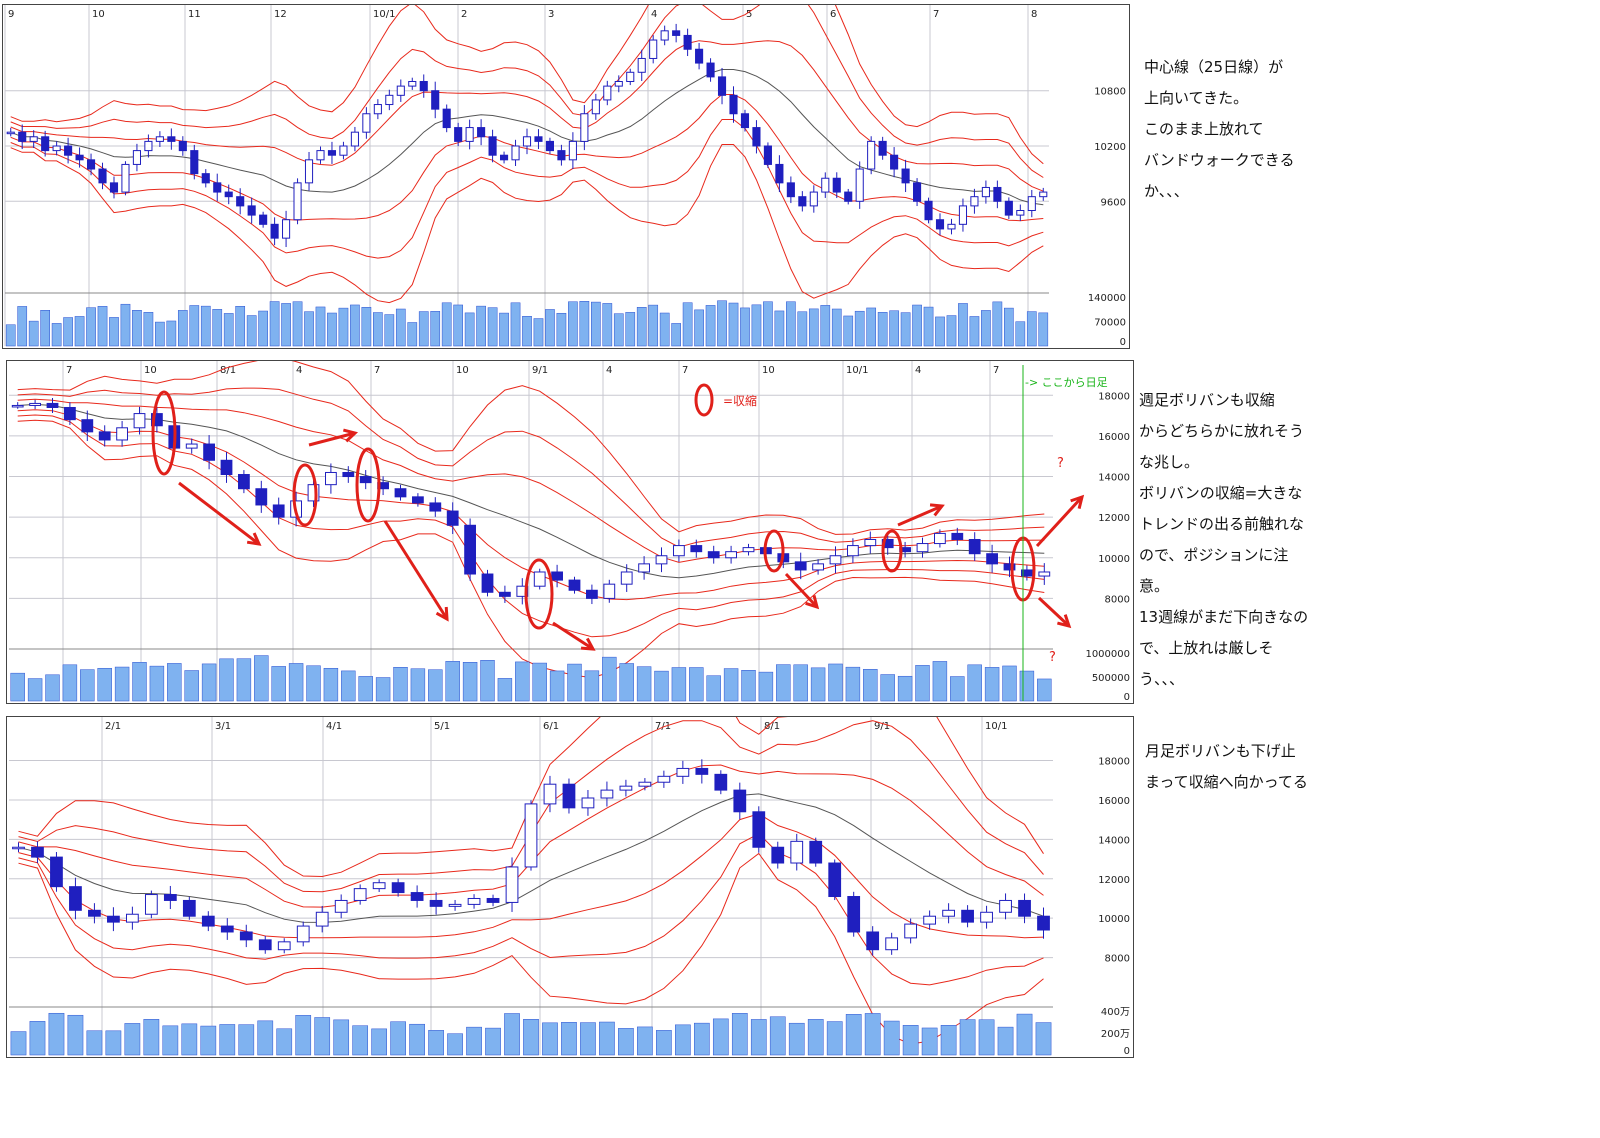  I want to click on volume-tick-label: 500000, so click(1111, 678).